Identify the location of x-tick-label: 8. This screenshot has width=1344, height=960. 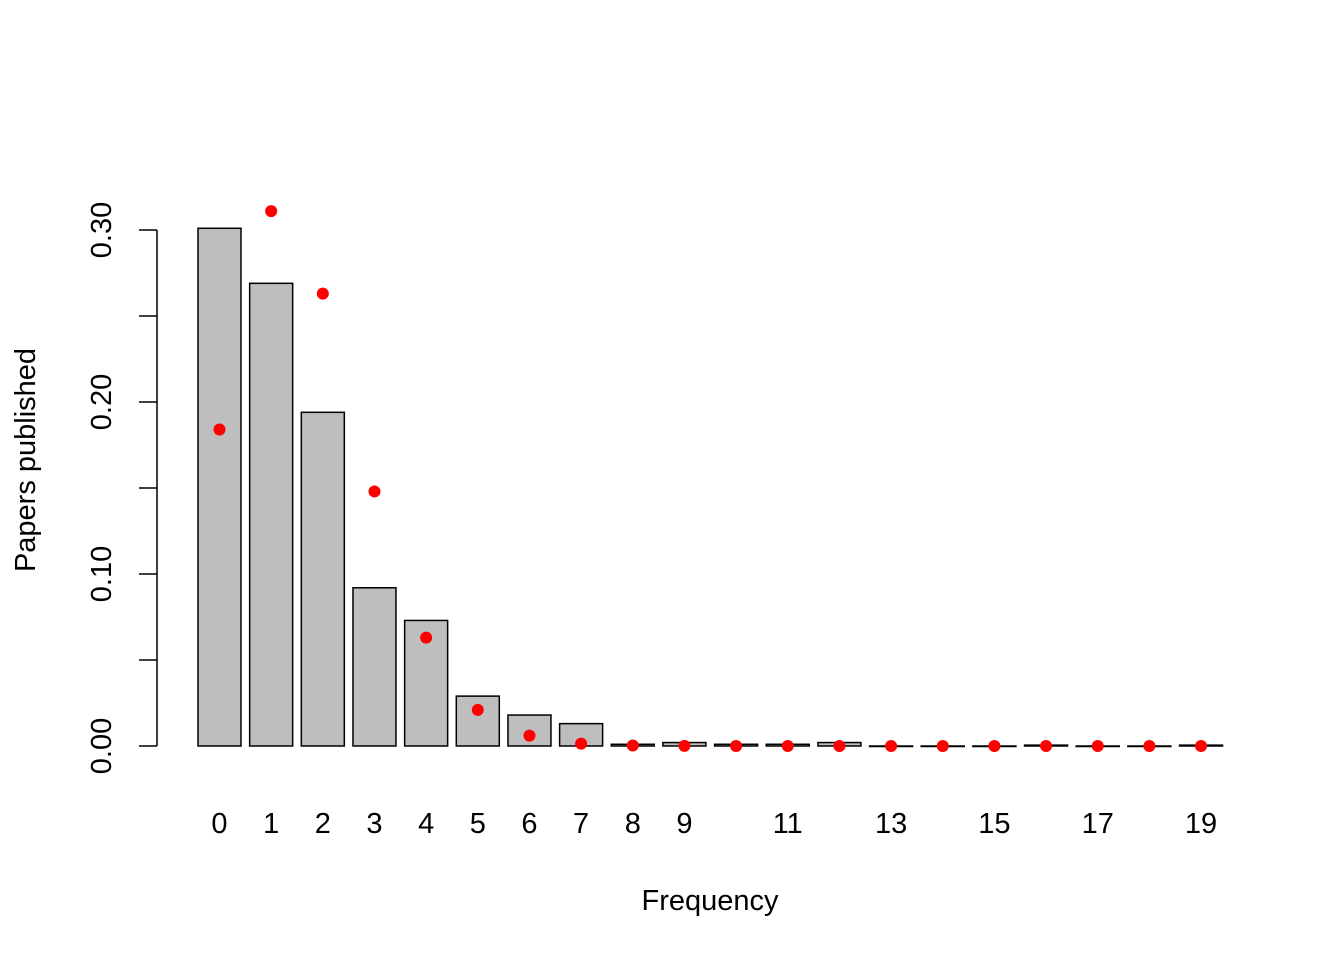
(633, 824).